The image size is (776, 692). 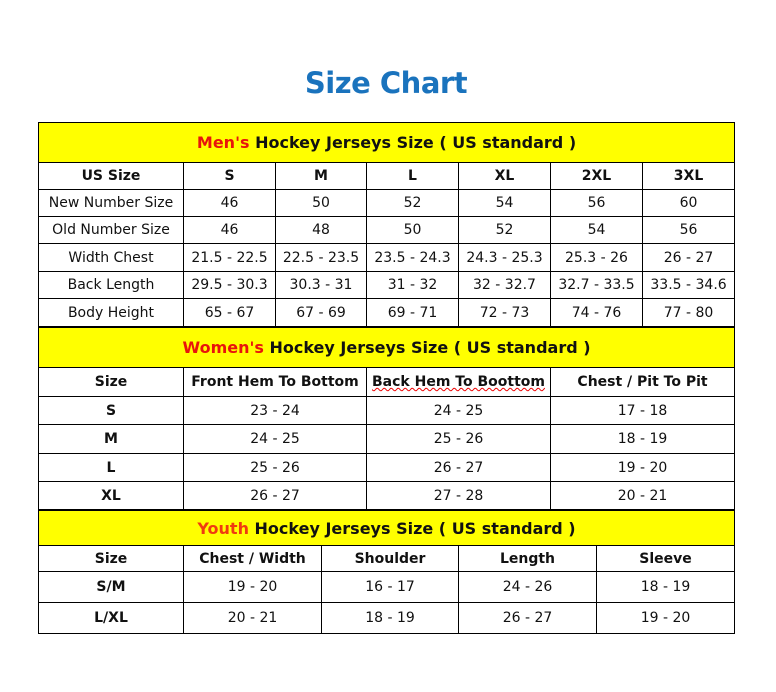 What do you see at coordinates (275, 382) in the screenshot?
I see `column-header: Front Hem To Bottom` at bounding box center [275, 382].